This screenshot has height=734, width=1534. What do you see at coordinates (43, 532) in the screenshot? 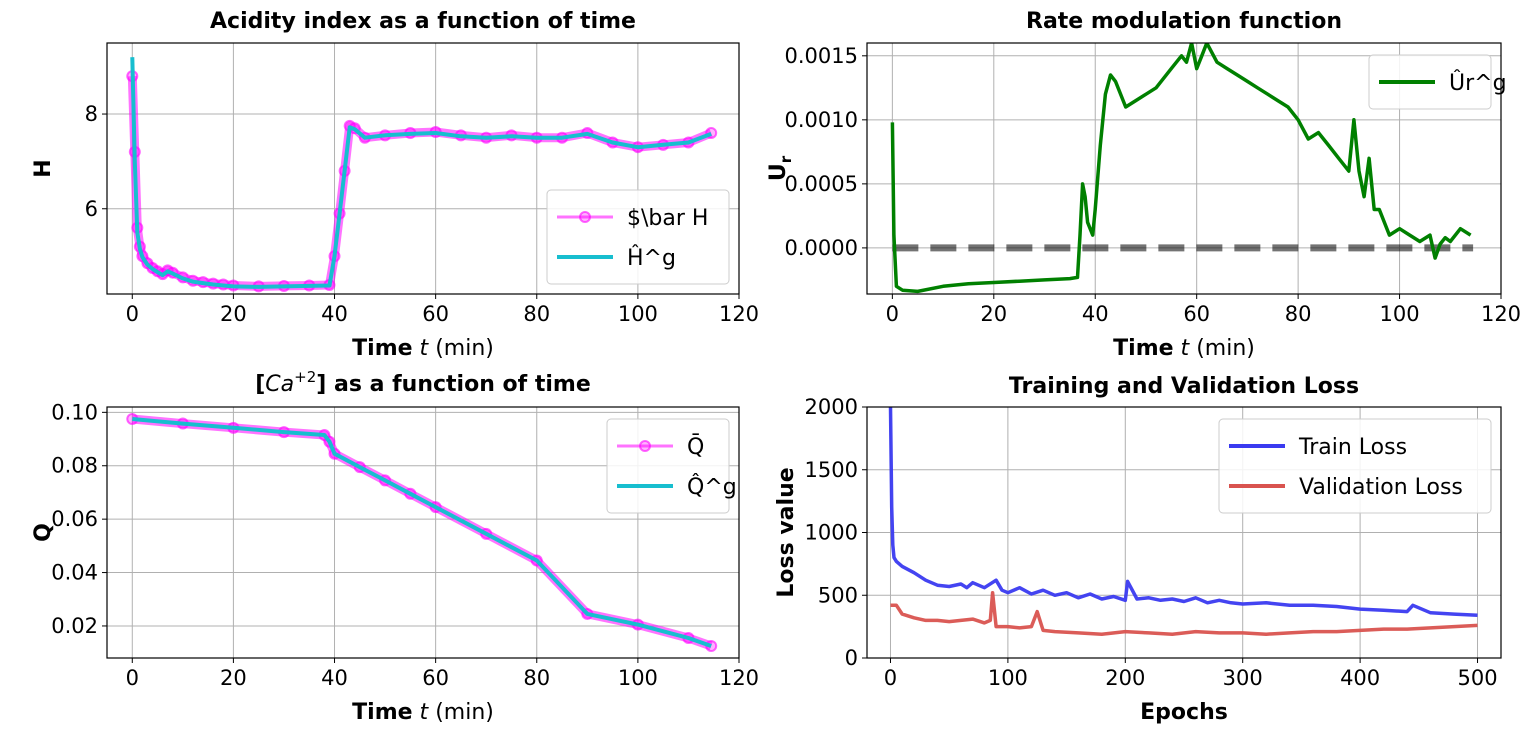
I see `y-axis-label: Q` at bounding box center [43, 532].